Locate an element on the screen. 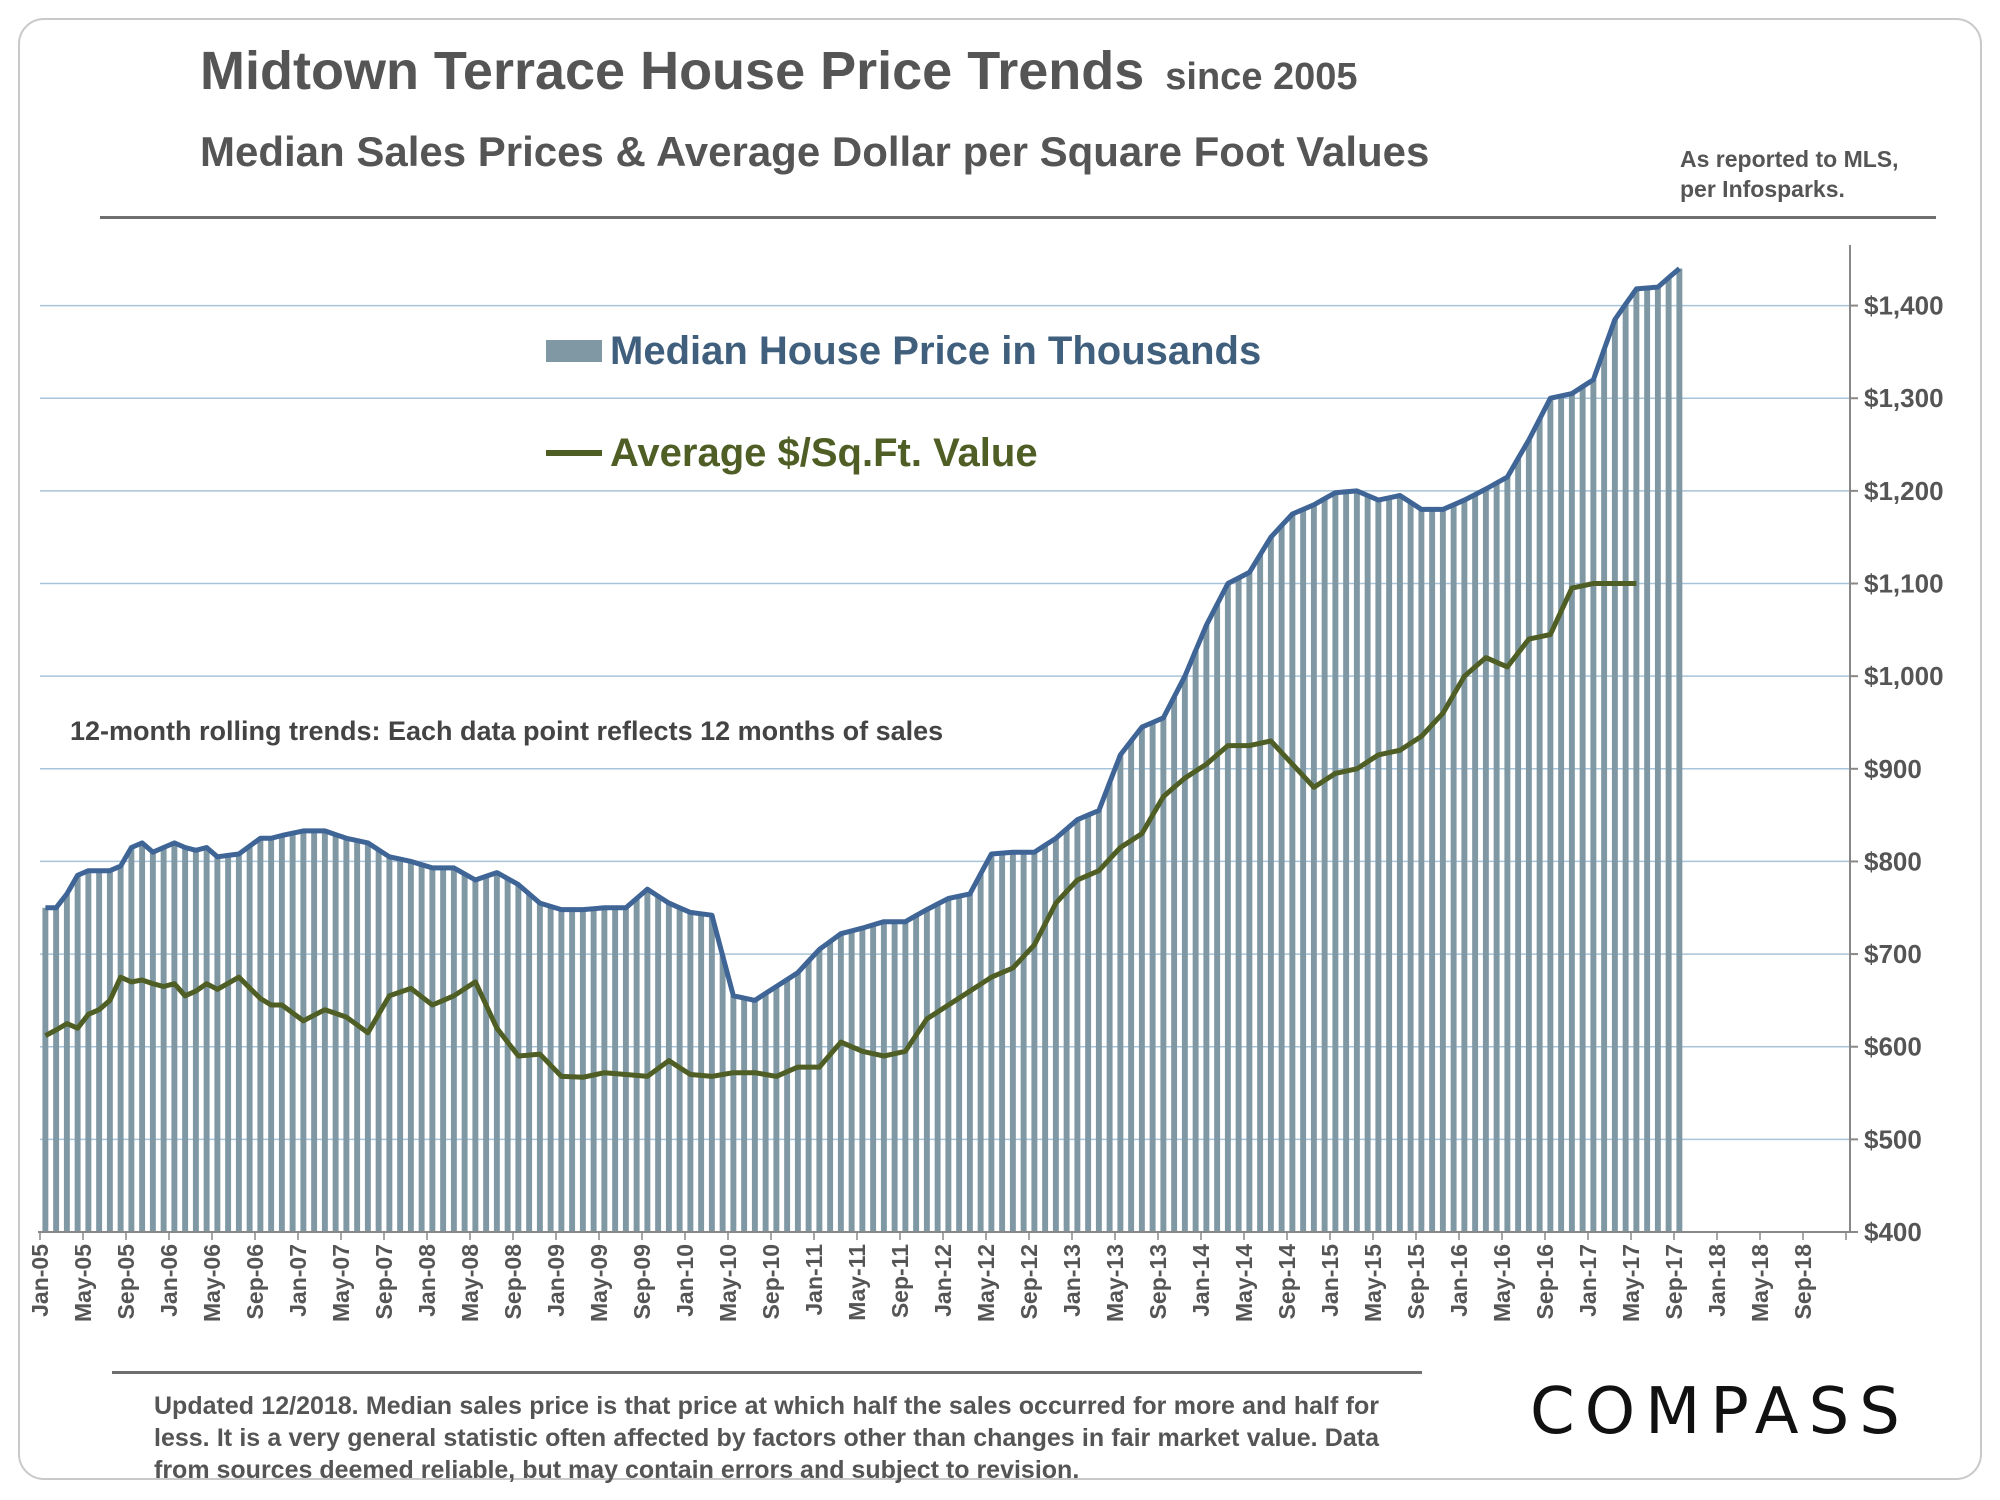  x-tick-label: Jan-12 is located at coordinates (943, 1280).